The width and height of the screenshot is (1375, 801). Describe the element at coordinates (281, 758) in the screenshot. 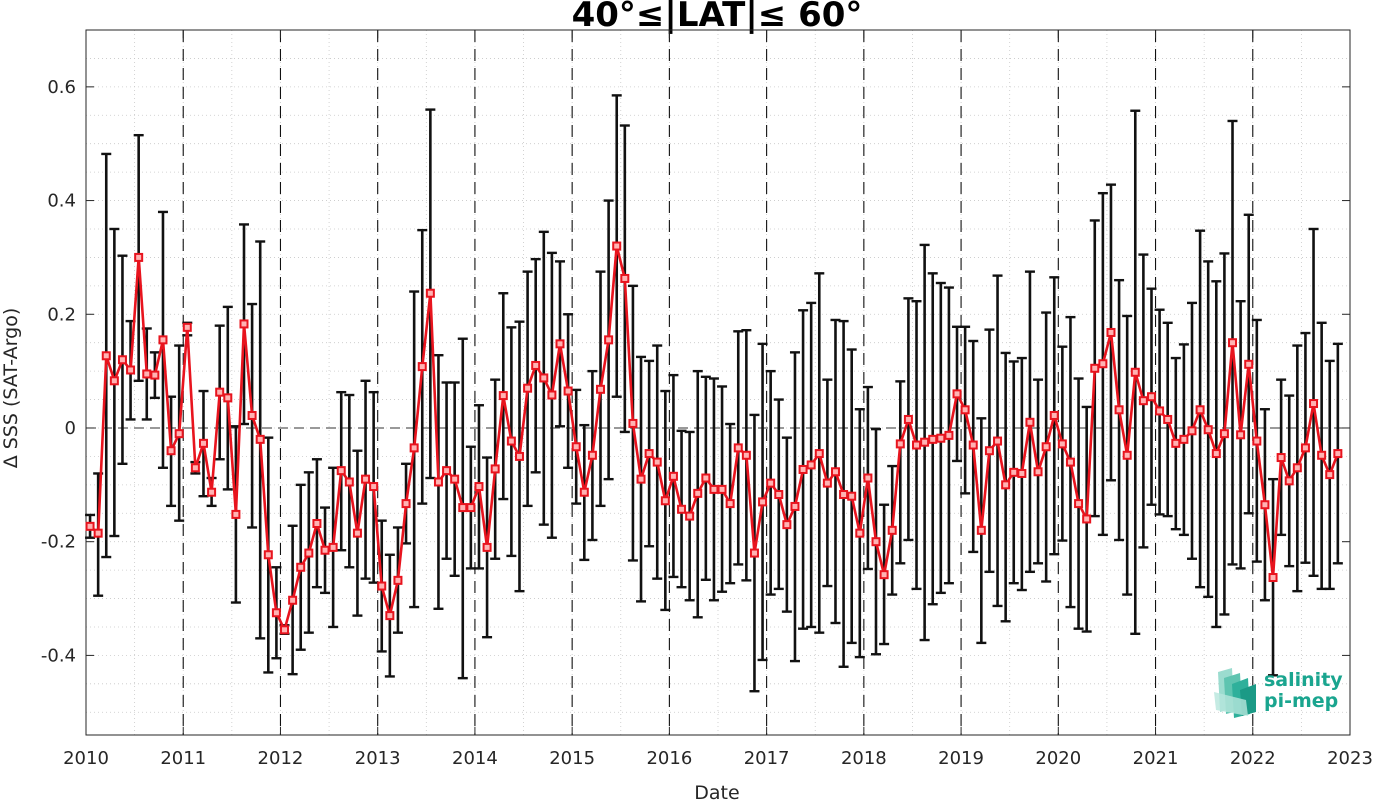

I see `x-tick-label: 2012` at that location.